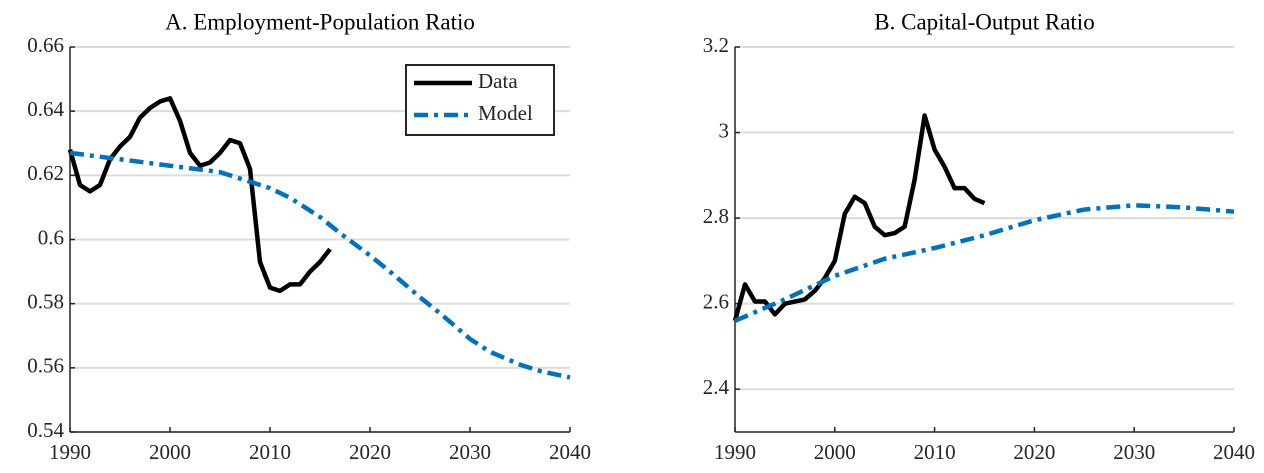  I want to click on legend-label: Data, so click(498, 81).